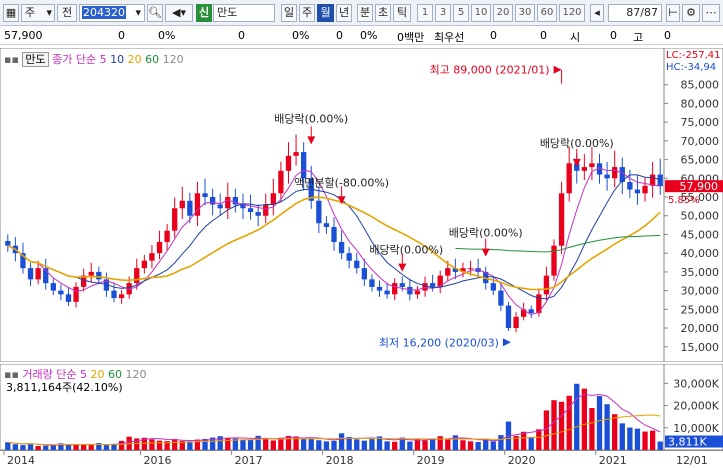 This screenshot has height=468, width=723. What do you see at coordinates (35, 59) in the screenshot?
I see `stock-tag: 만도` at bounding box center [35, 59].